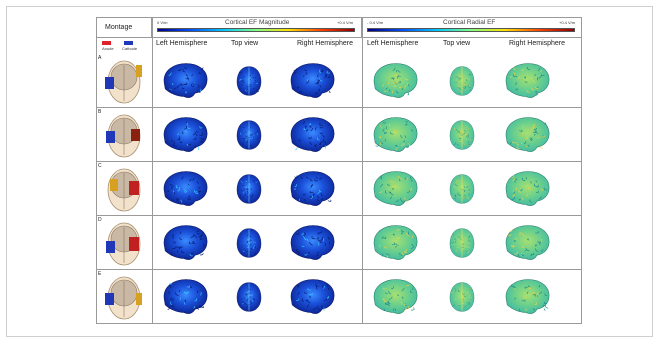 The image size is (661, 345). I want to click on rad-top-subheader: Top view, so click(457, 43).